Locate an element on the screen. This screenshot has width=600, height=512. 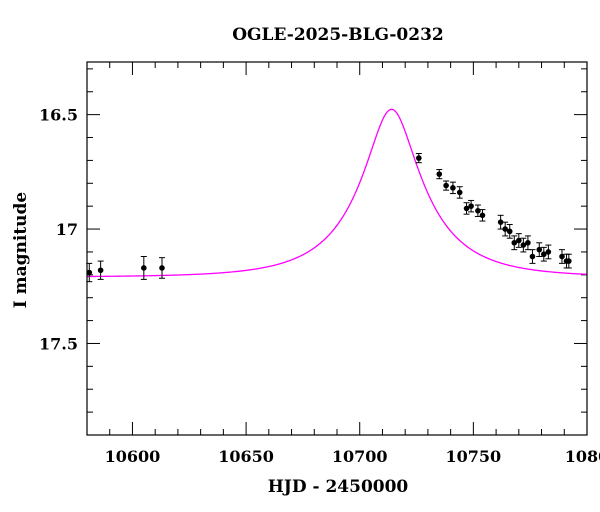
x-axis-title: HJD - 2450000 is located at coordinates (338, 487).